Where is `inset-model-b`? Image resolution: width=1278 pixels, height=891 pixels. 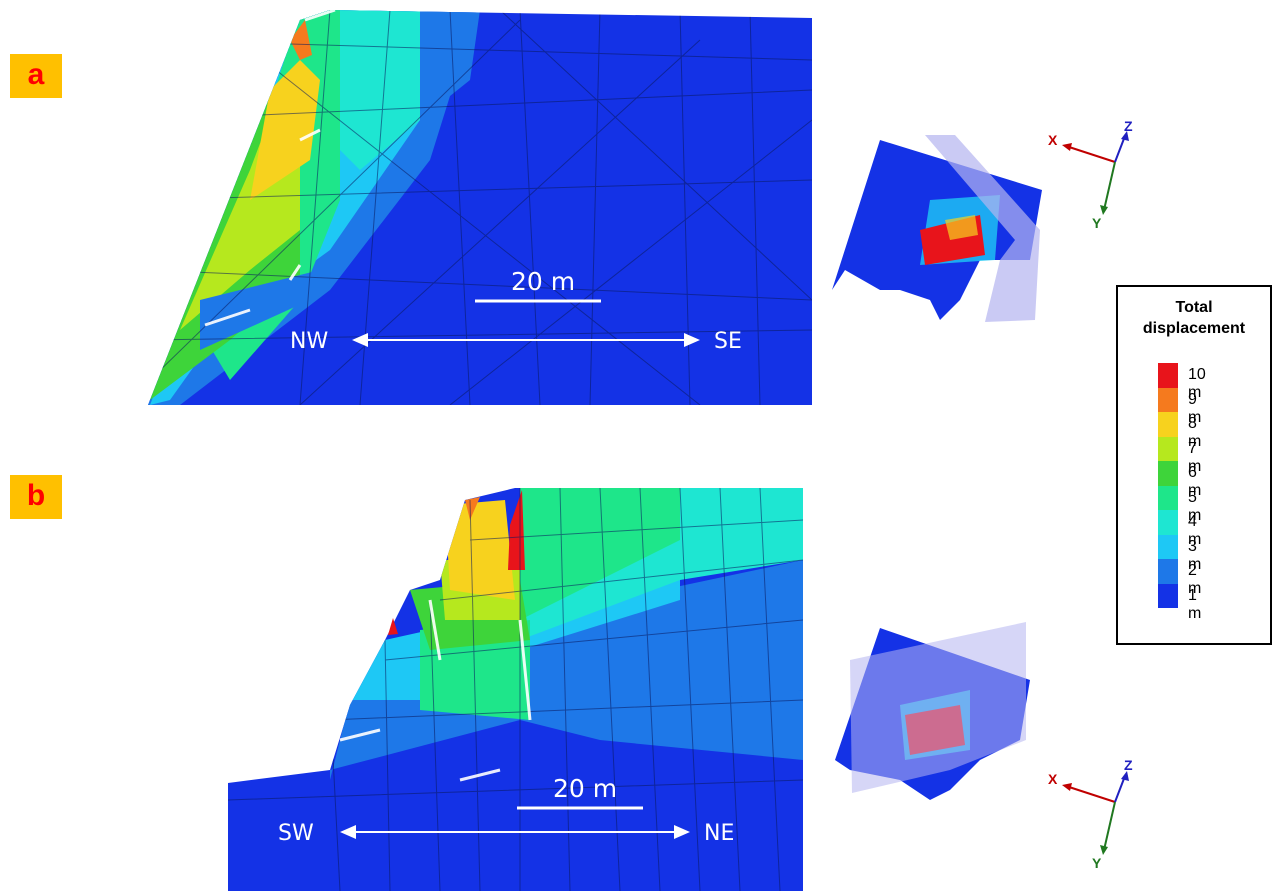 inset-model-b is located at coordinates (932, 711).